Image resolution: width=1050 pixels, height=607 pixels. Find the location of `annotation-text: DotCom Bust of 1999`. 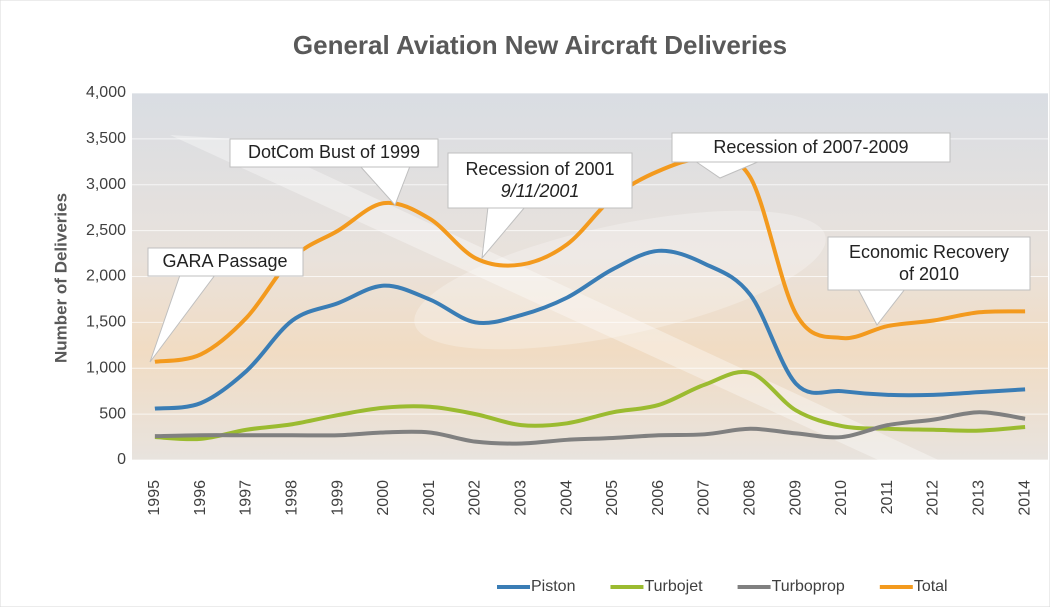

annotation-text: DotCom Bust of 1999 is located at coordinates (334, 152).